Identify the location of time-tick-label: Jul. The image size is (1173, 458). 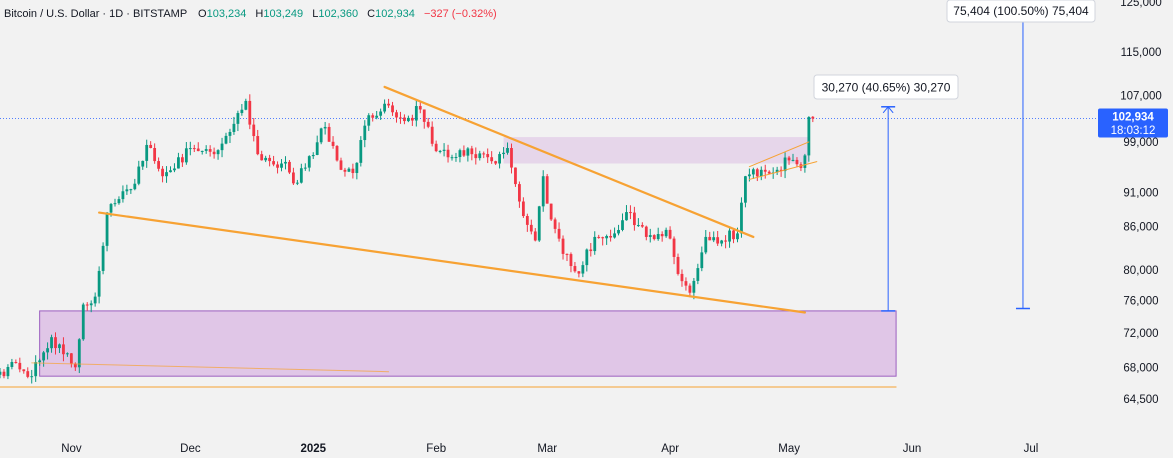
(1031, 449).